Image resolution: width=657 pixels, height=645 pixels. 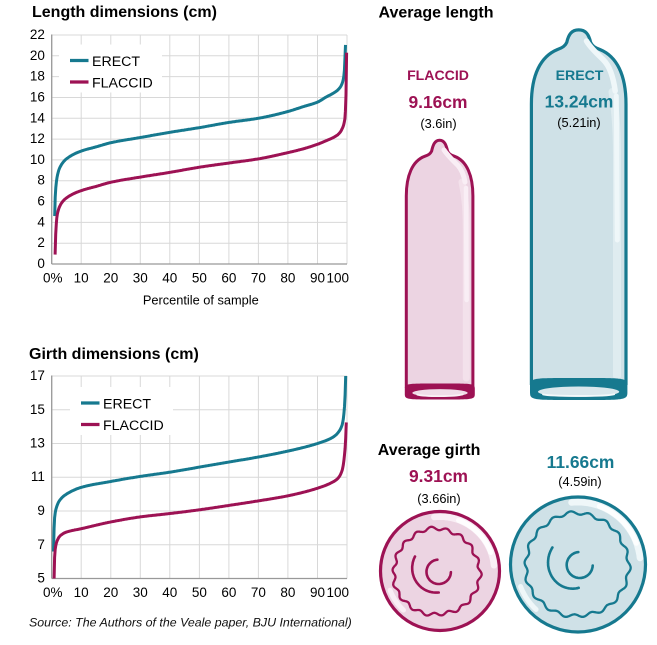 What do you see at coordinates (114, 354) in the screenshot?
I see `svg-text: Girth dimensions (cm)` at bounding box center [114, 354].